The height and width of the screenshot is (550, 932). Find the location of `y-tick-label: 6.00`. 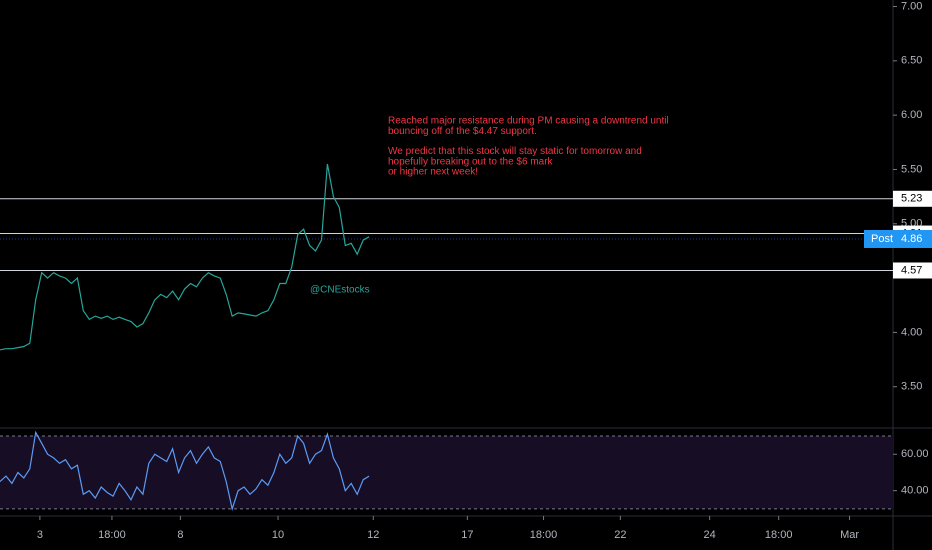

y-tick-label: 6.00 is located at coordinates (911, 115).